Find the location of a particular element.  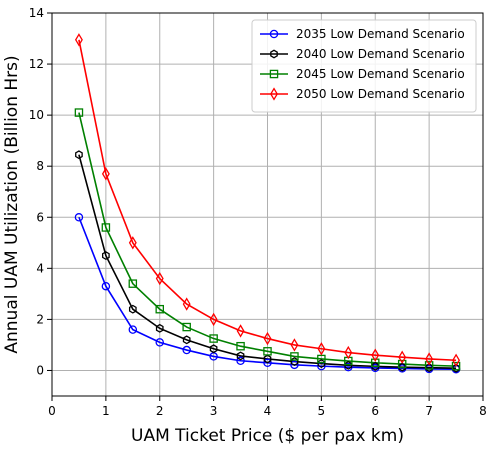

y-tick-label: 8 is located at coordinates (40, 166).